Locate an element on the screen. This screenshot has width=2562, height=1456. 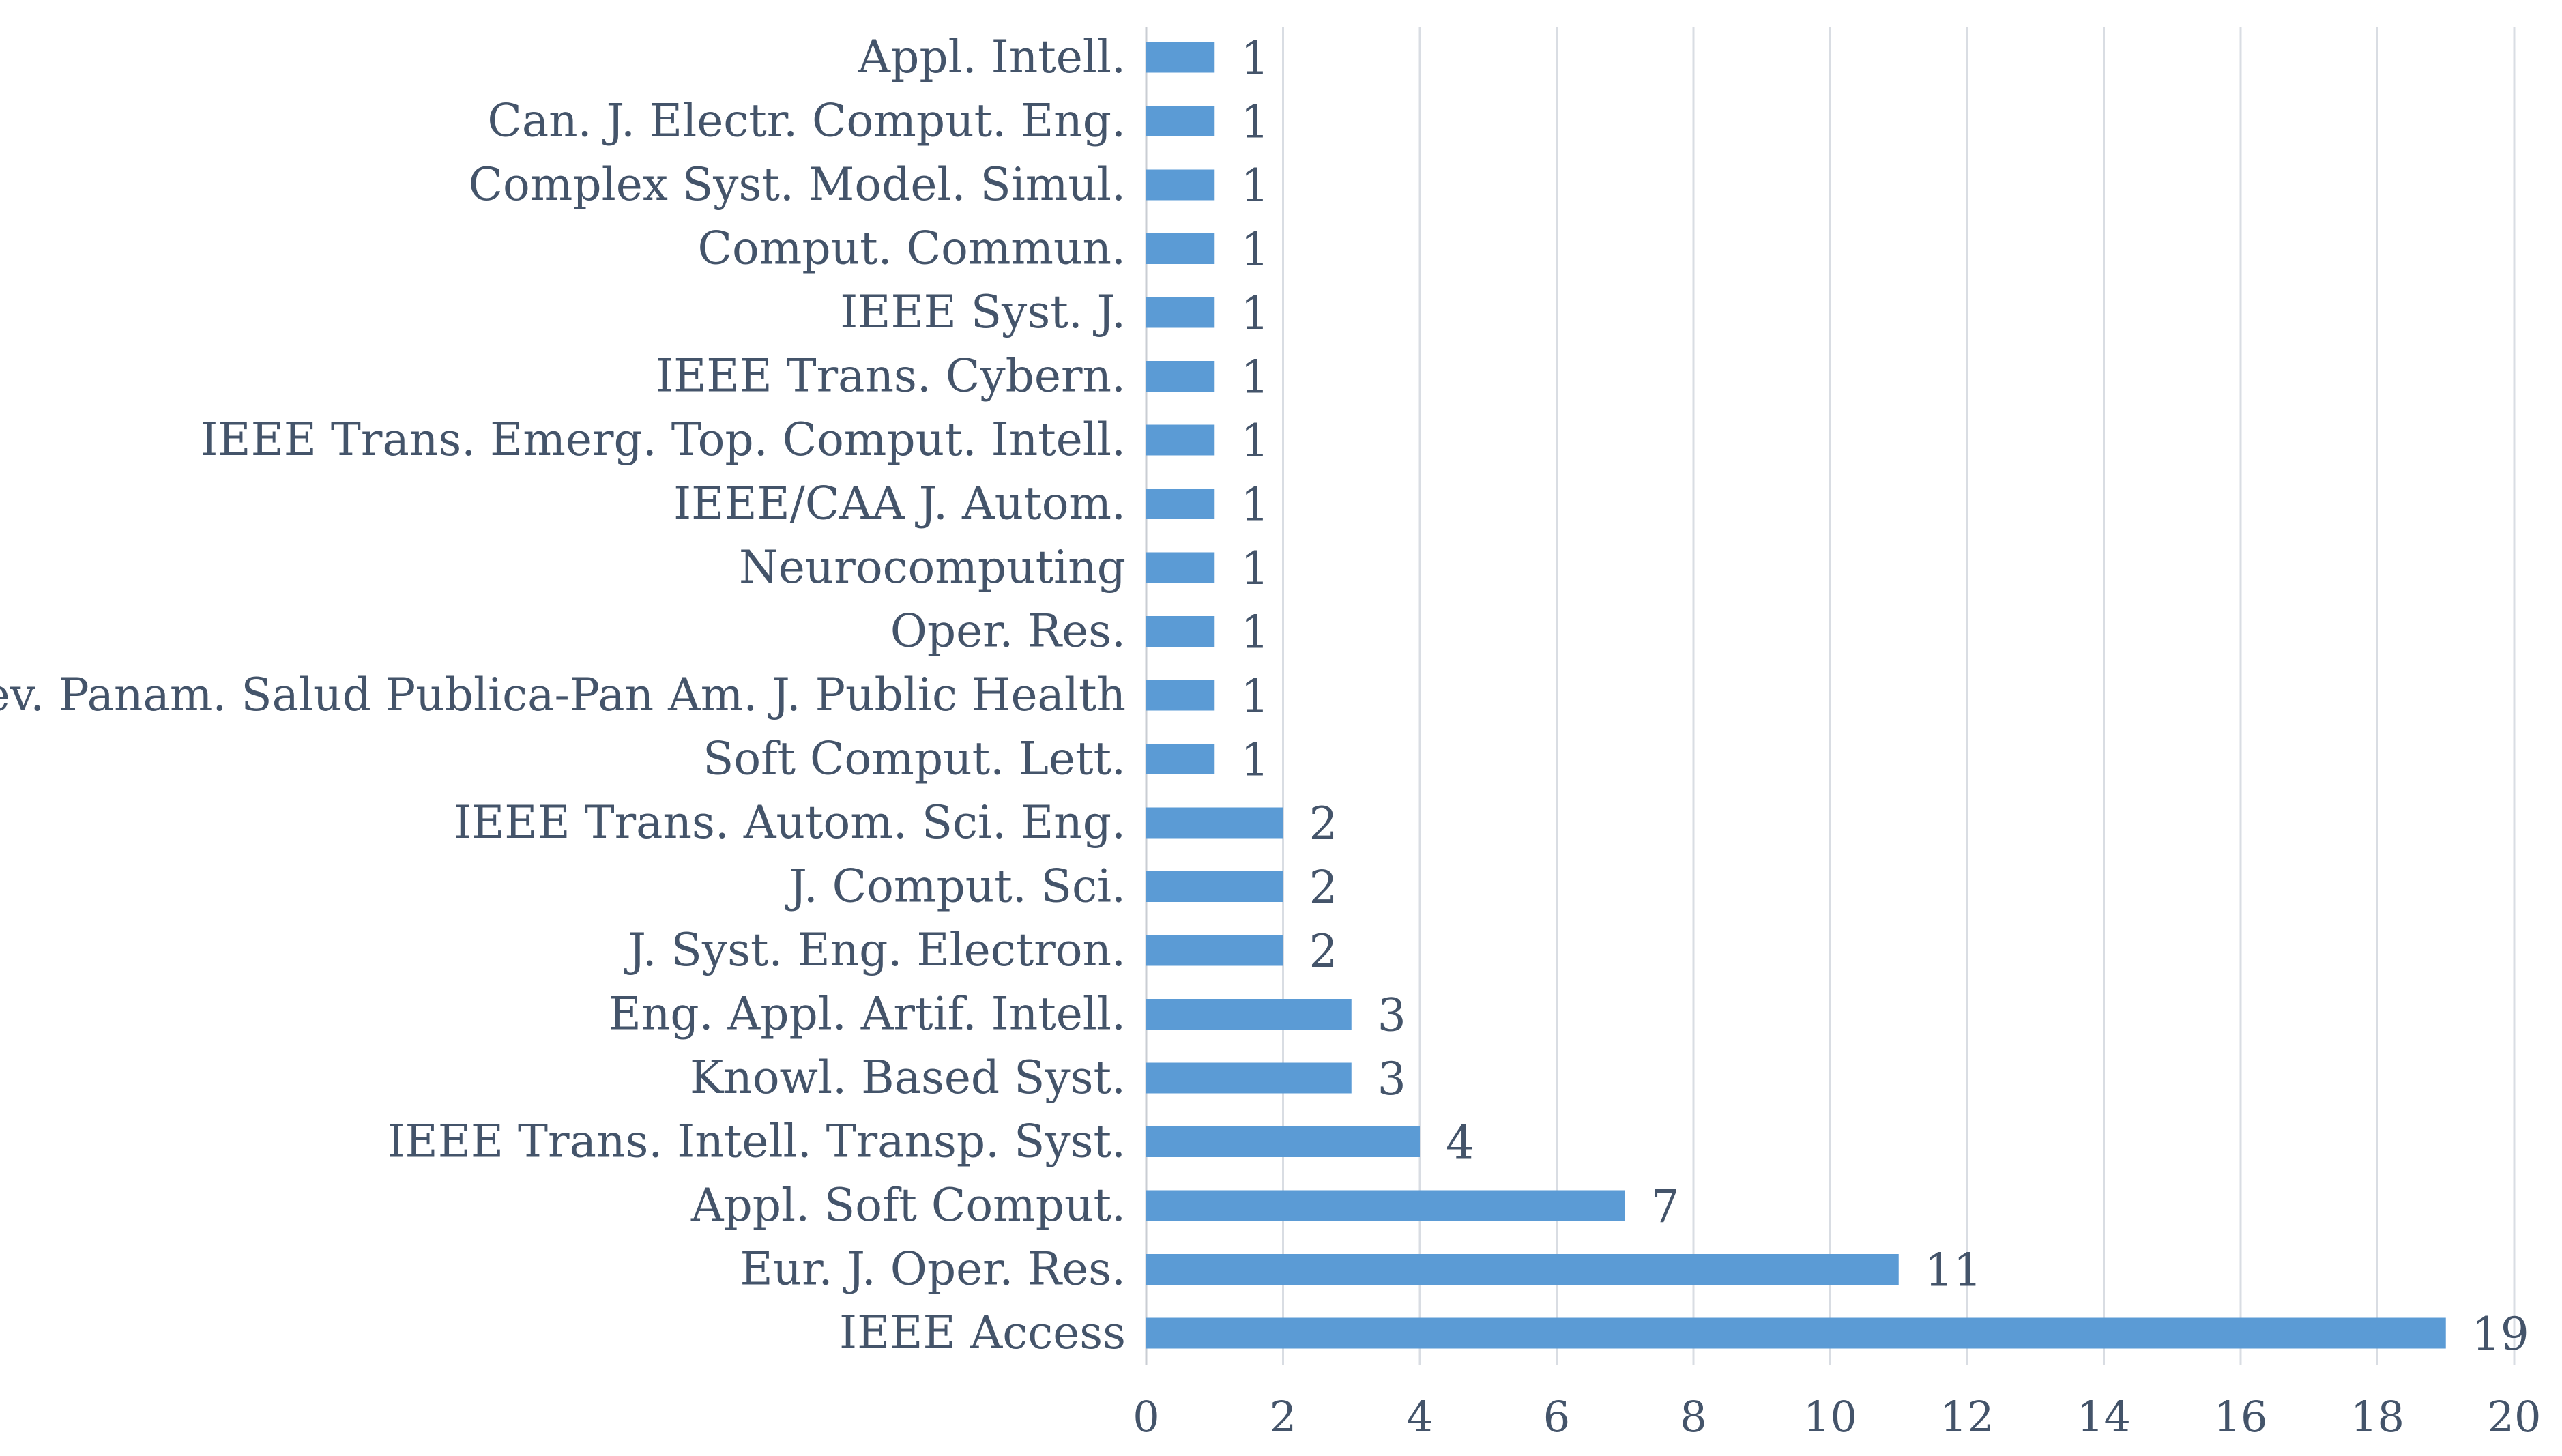
value-label-3: 1 is located at coordinates (1254, 250).